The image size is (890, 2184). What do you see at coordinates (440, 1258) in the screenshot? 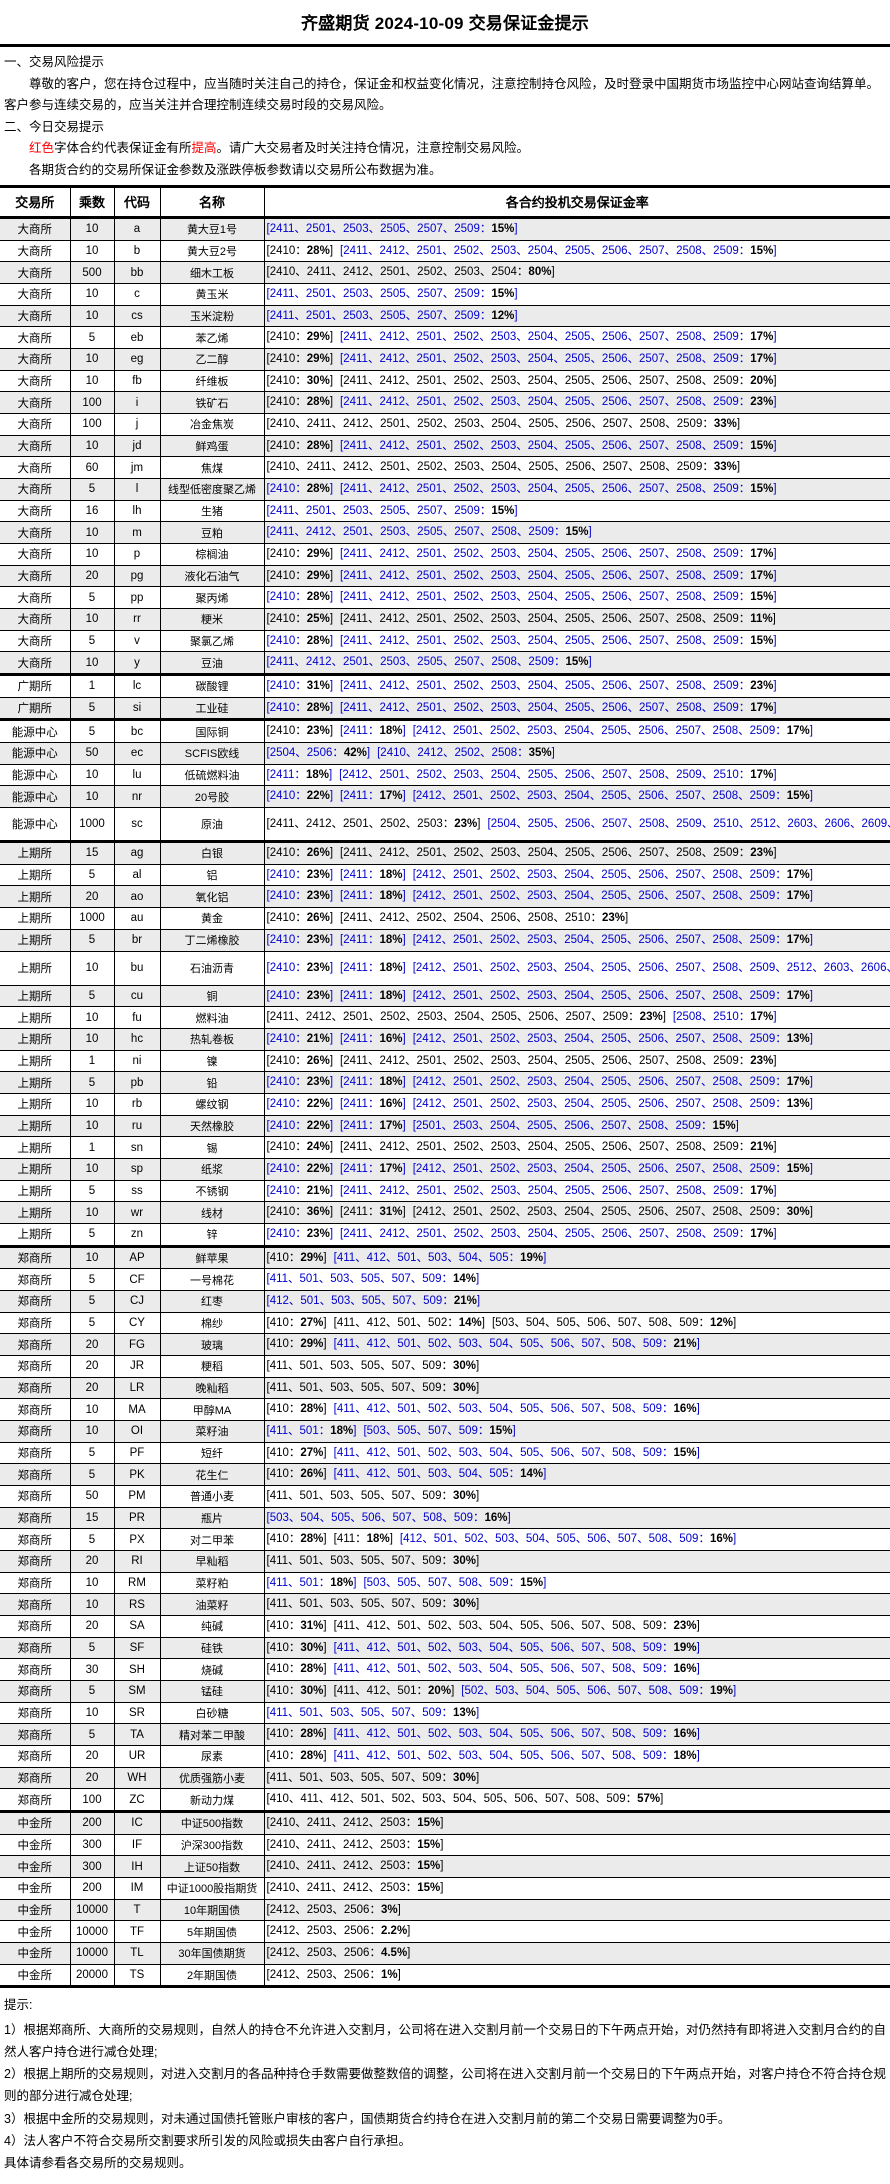
I see `rate-segment: [411、412、501、503、504、505：19%]` at bounding box center [440, 1258].